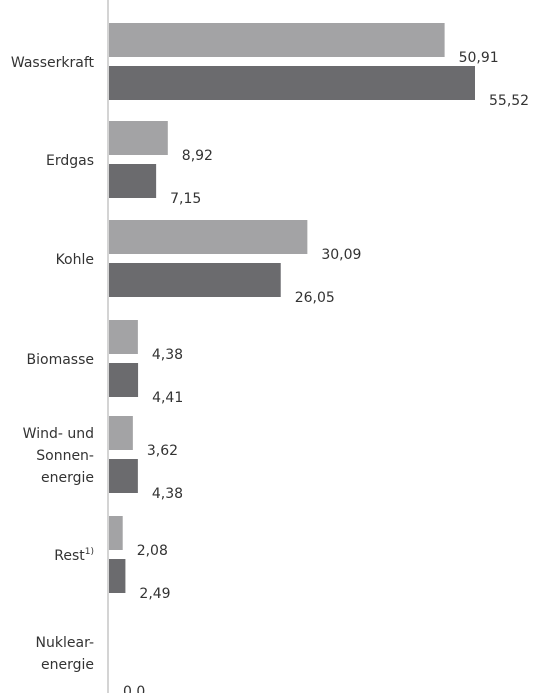  I want to click on category-label-4: Wind- und Sonnen-energie, so click(58, 456).